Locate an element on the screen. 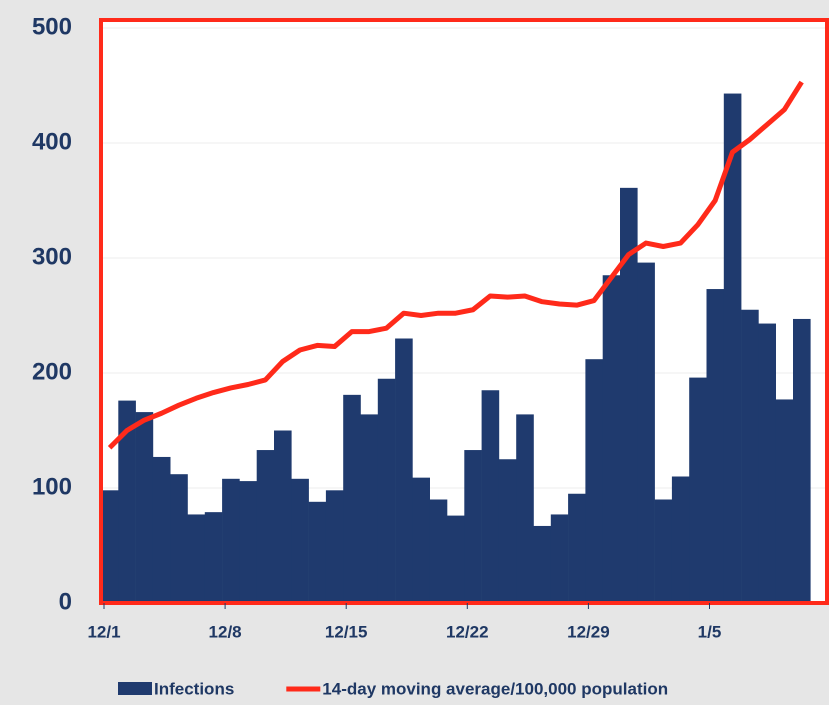 This screenshot has width=829, height=705. x-tick-label: 1/5 is located at coordinates (710, 631).